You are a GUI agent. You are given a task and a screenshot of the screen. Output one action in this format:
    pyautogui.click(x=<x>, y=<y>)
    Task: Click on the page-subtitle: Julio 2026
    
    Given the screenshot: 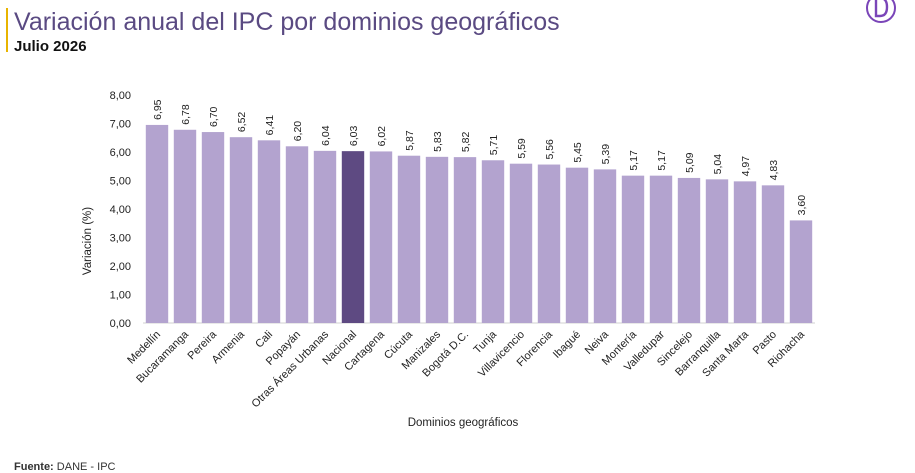 What is the action you would take?
    pyautogui.click(x=50, y=46)
    